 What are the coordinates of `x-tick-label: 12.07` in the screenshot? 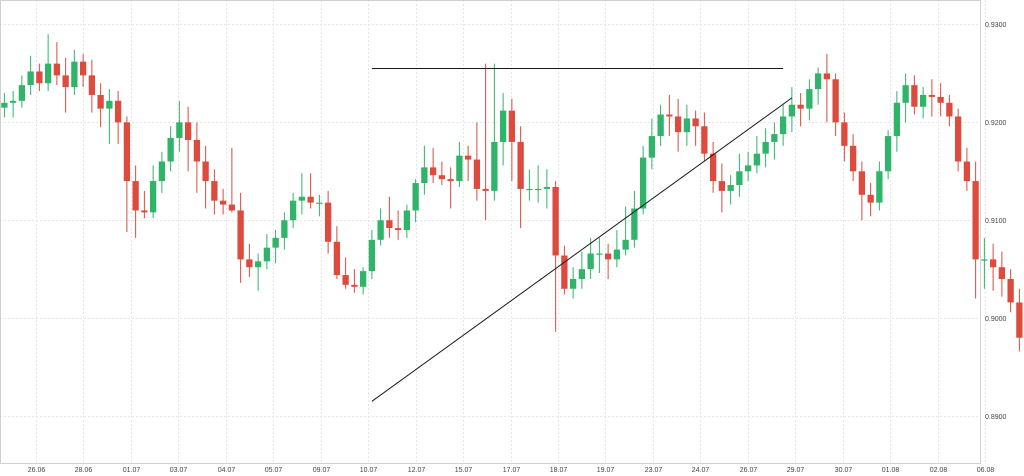 It's located at (417, 470).